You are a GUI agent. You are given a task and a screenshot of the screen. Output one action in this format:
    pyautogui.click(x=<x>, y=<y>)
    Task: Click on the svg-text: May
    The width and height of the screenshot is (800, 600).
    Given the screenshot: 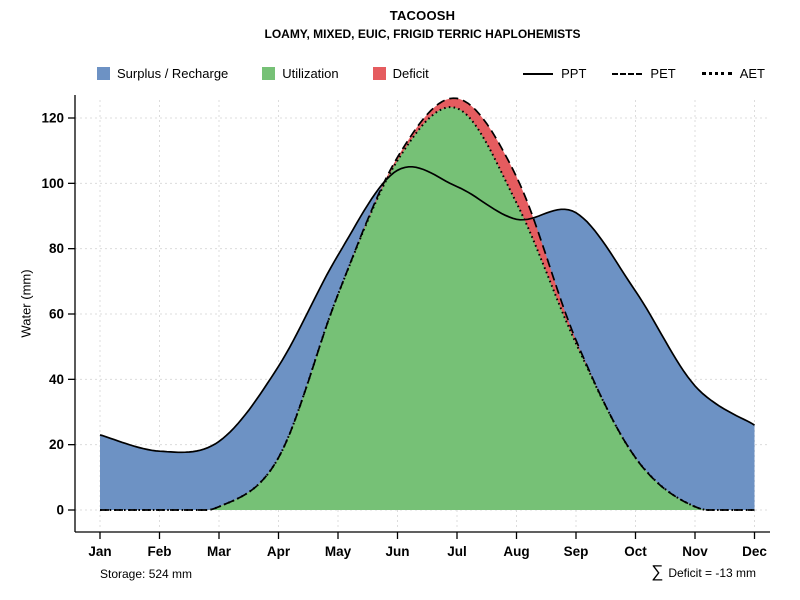 What is the action you would take?
    pyautogui.click(x=338, y=551)
    